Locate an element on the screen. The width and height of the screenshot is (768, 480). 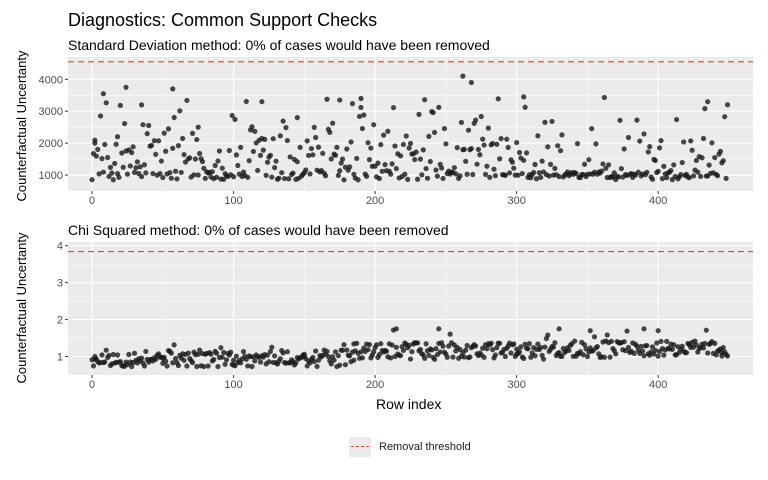
chart-title: Diagnostics: Common Support Checks is located at coordinates (223, 20).